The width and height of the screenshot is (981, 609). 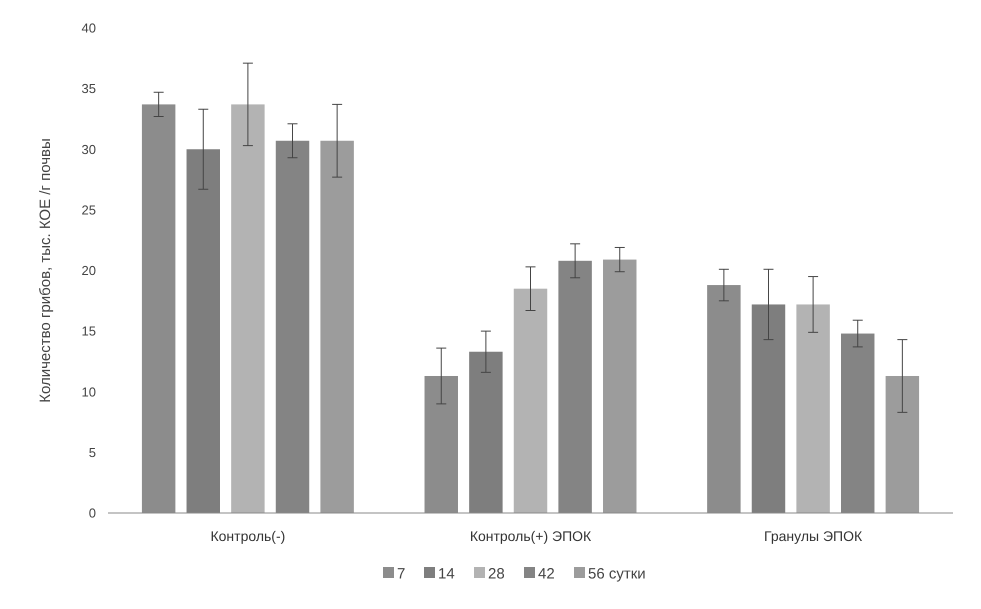 I want to click on y-tick-label: 15, so click(x=89, y=331).